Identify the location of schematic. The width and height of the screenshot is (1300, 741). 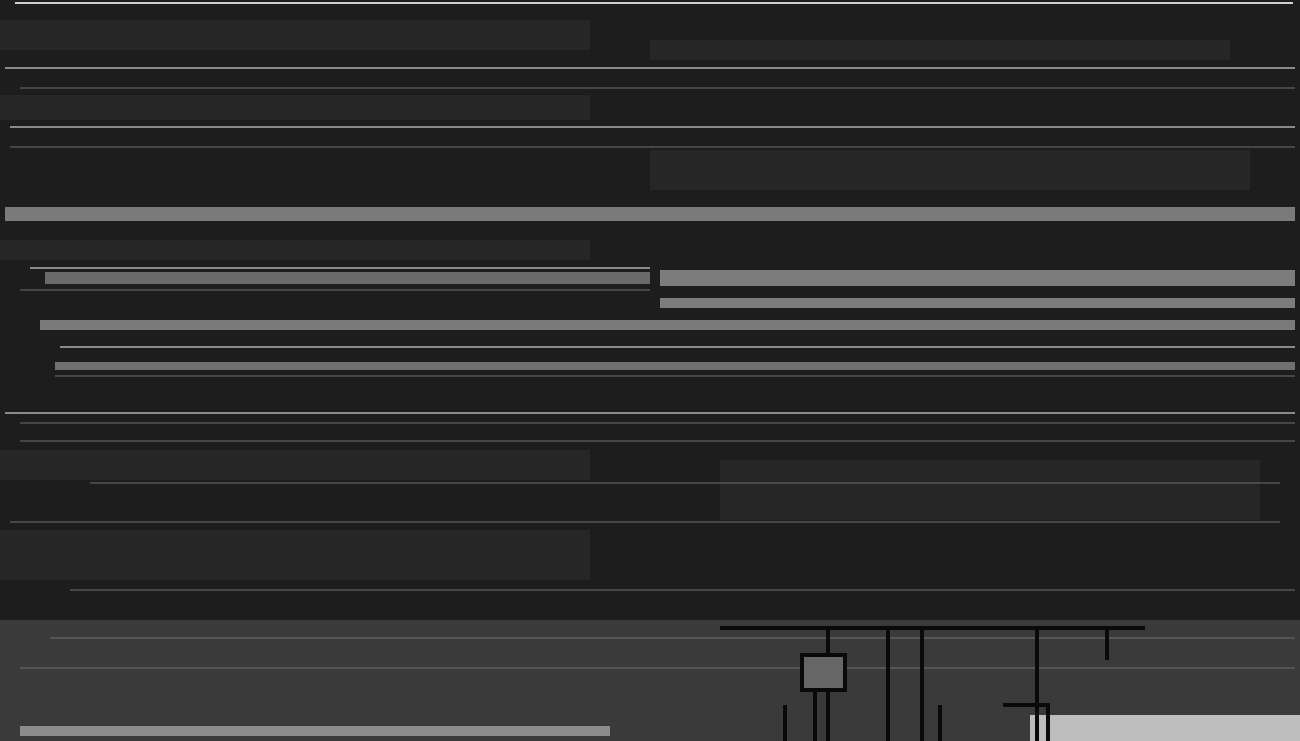
(932, 683).